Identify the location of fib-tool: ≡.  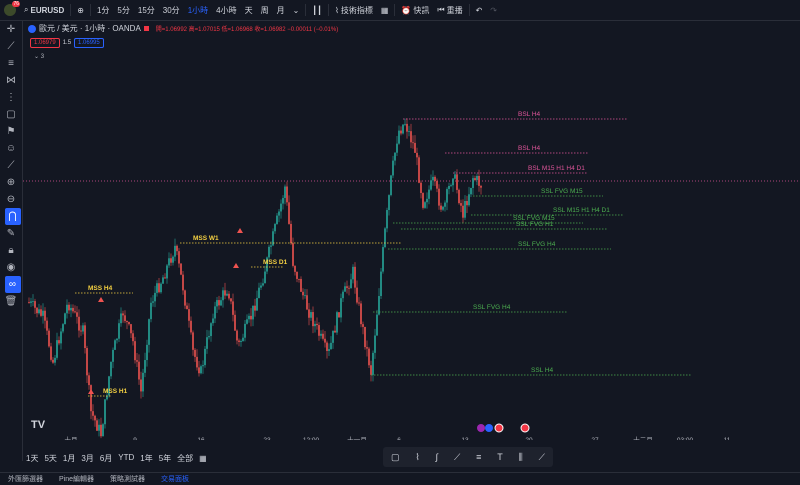
(11, 63).